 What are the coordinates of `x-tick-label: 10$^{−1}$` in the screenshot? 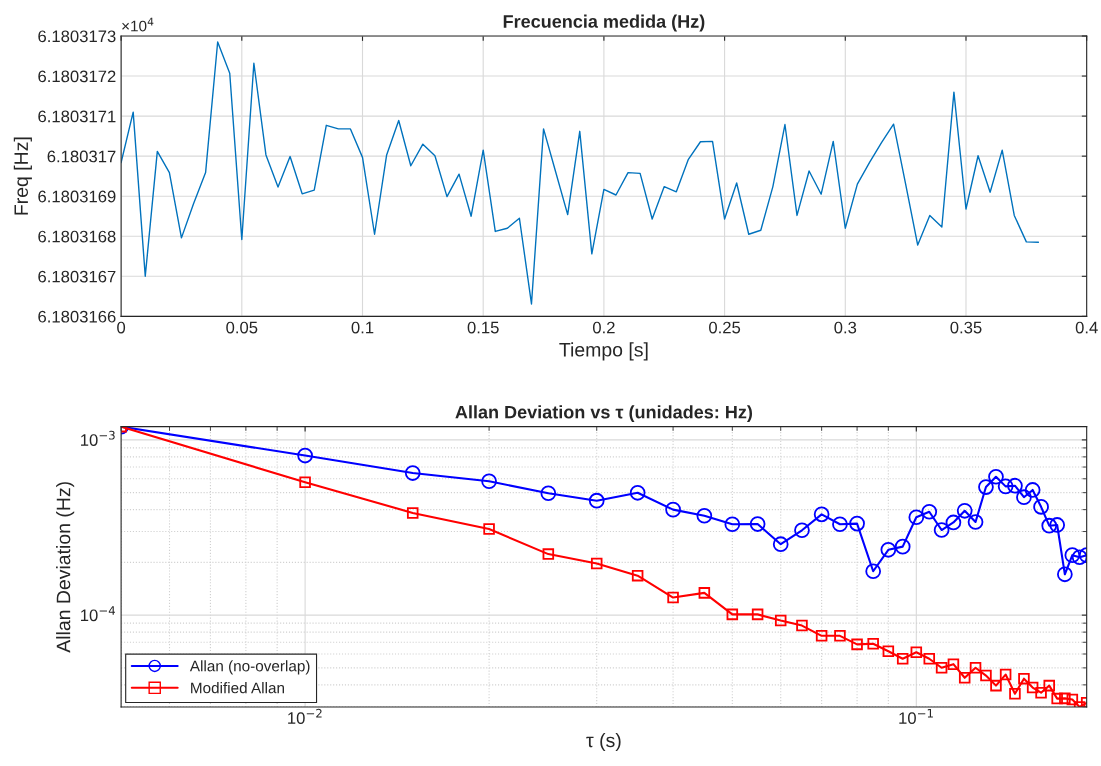 It's located at (916, 716).